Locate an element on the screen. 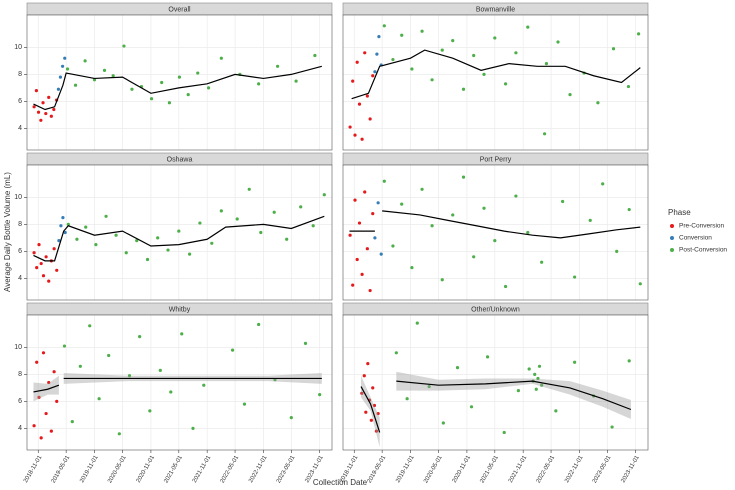  x-axis-label: Collection Date is located at coordinates (340, 482).